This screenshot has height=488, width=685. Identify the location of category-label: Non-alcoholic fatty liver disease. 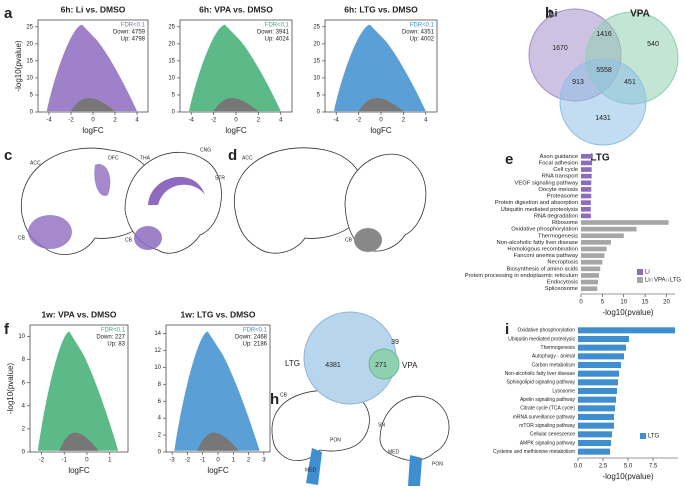
(540, 374).